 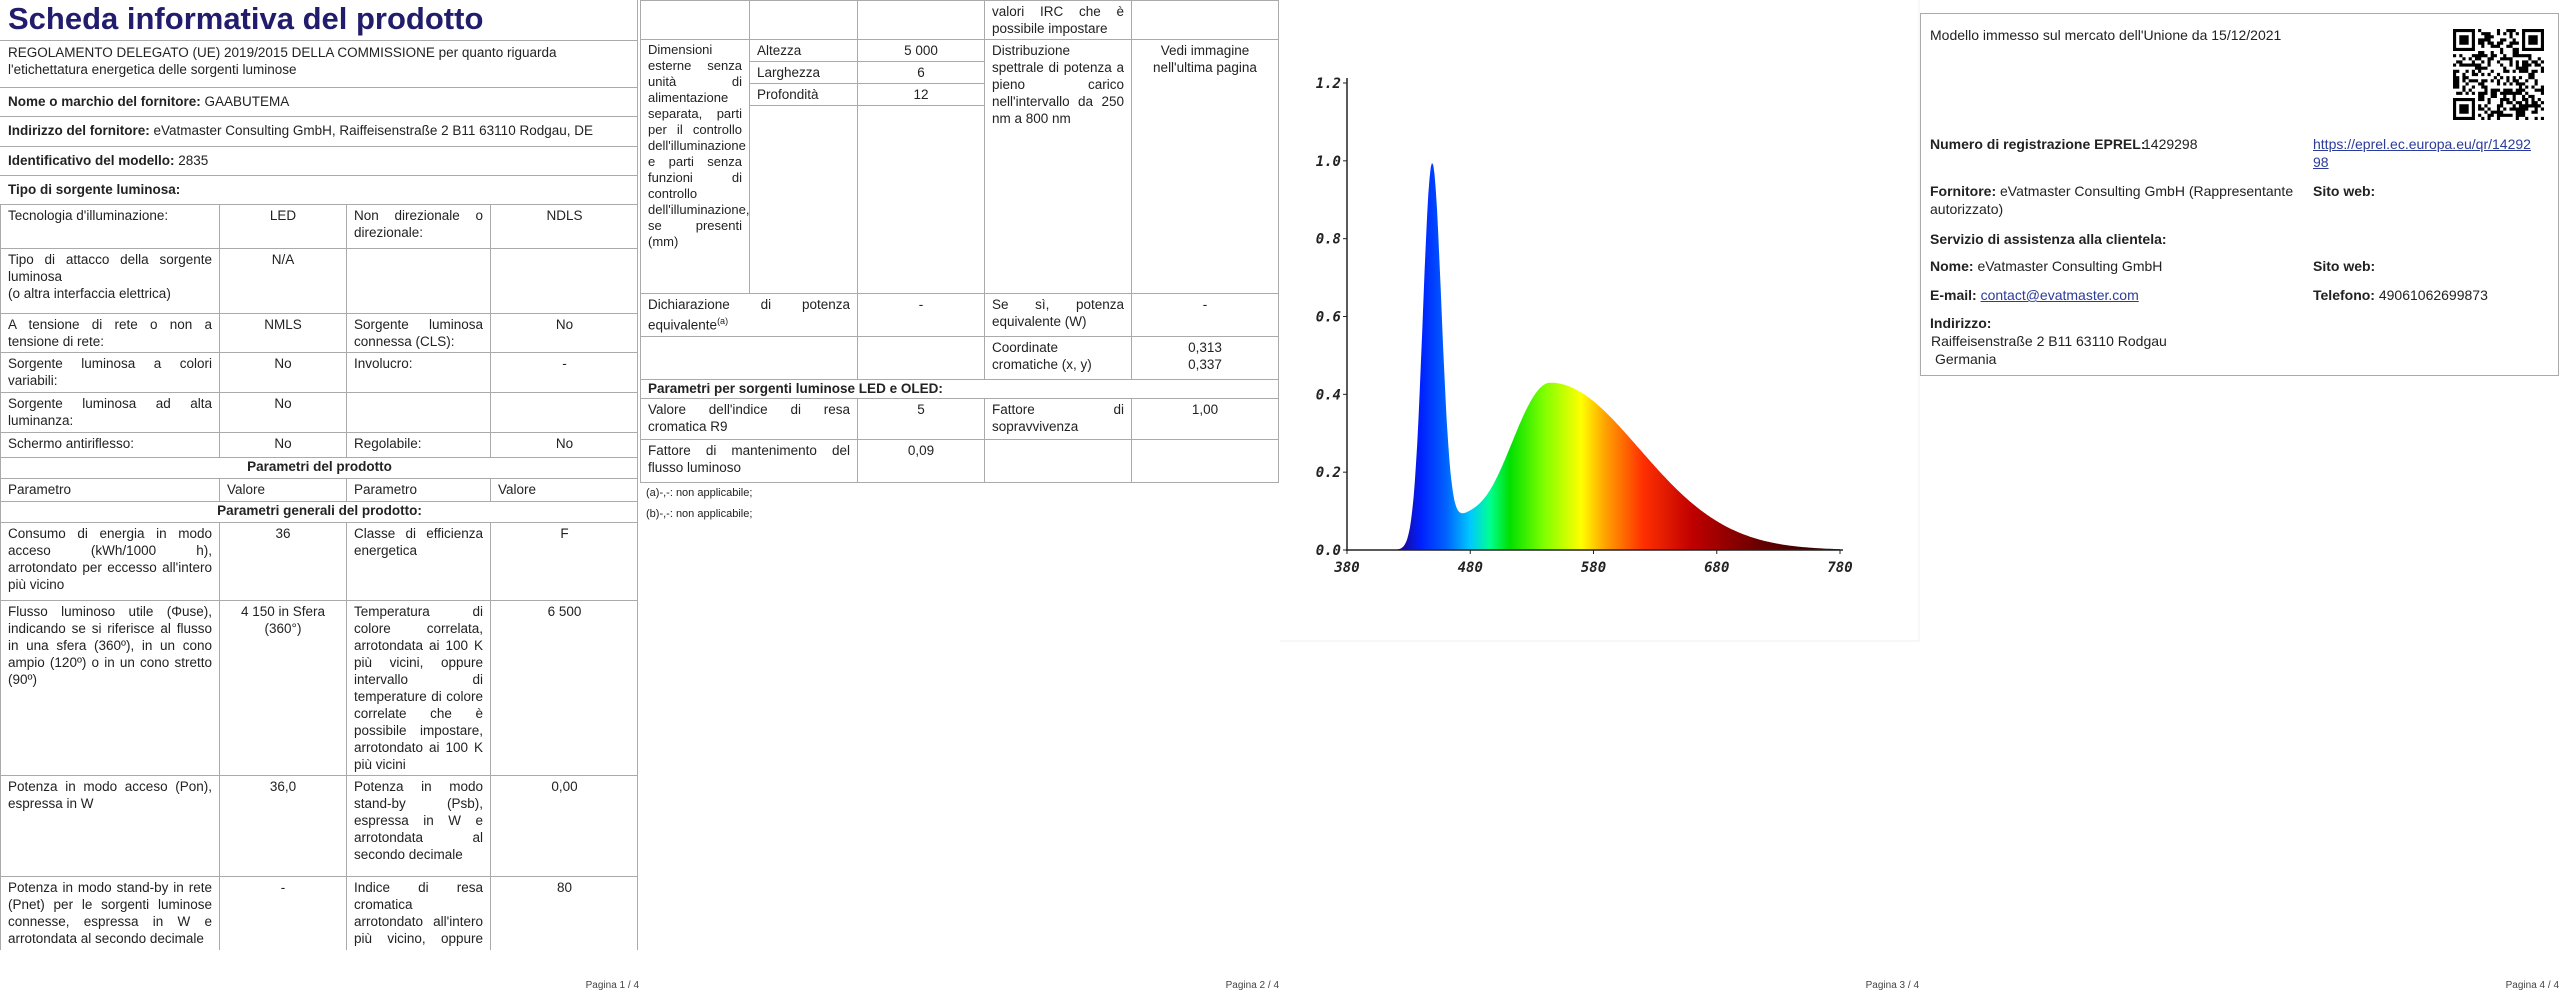 What do you see at coordinates (1963, 191) in the screenshot?
I see `label: Fornitore:` at bounding box center [1963, 191].